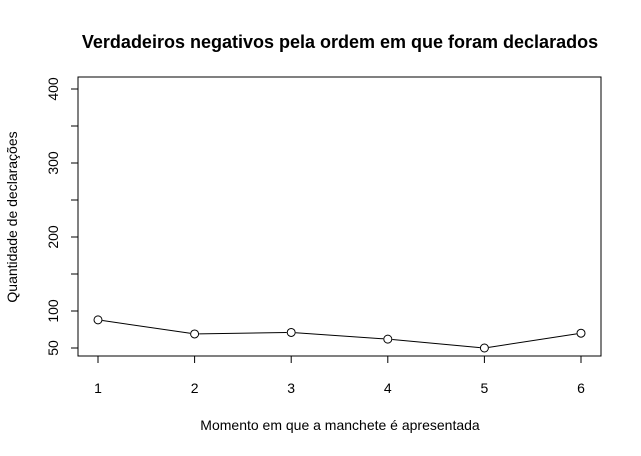  Describe the element at coordinates (53, 237) in the screenshot. I see `y-tick-label: 200` at that location.